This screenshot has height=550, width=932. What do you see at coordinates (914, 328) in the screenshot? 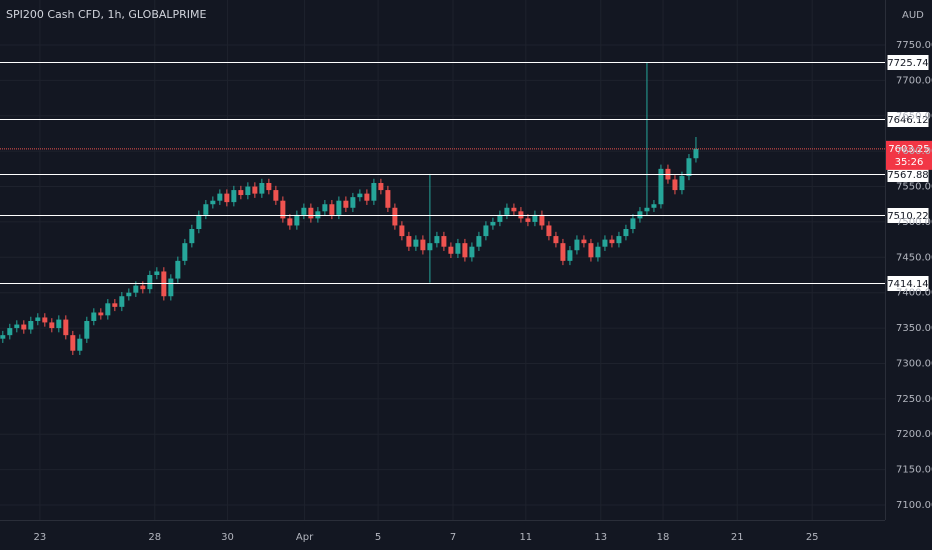
I see `y-tick-label: 7350.00` at bounding box center [914, 328].